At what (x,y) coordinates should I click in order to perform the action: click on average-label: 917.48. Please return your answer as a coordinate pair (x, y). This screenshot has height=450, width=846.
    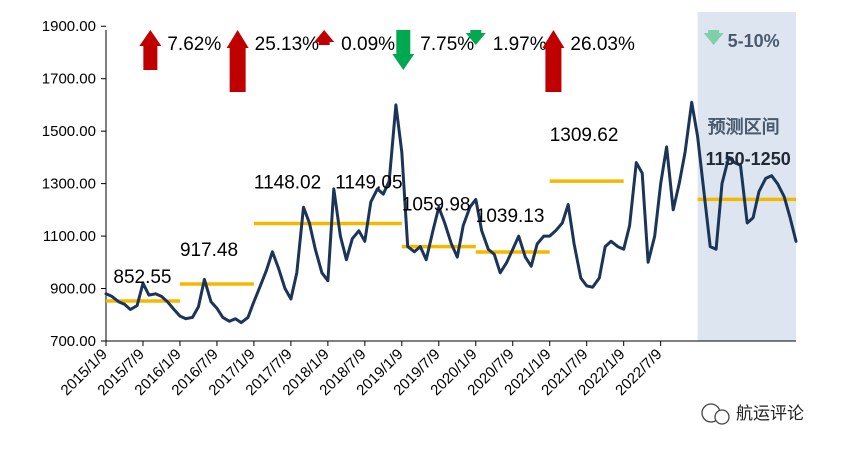
    Looking at the image, I should click on (209, 250).